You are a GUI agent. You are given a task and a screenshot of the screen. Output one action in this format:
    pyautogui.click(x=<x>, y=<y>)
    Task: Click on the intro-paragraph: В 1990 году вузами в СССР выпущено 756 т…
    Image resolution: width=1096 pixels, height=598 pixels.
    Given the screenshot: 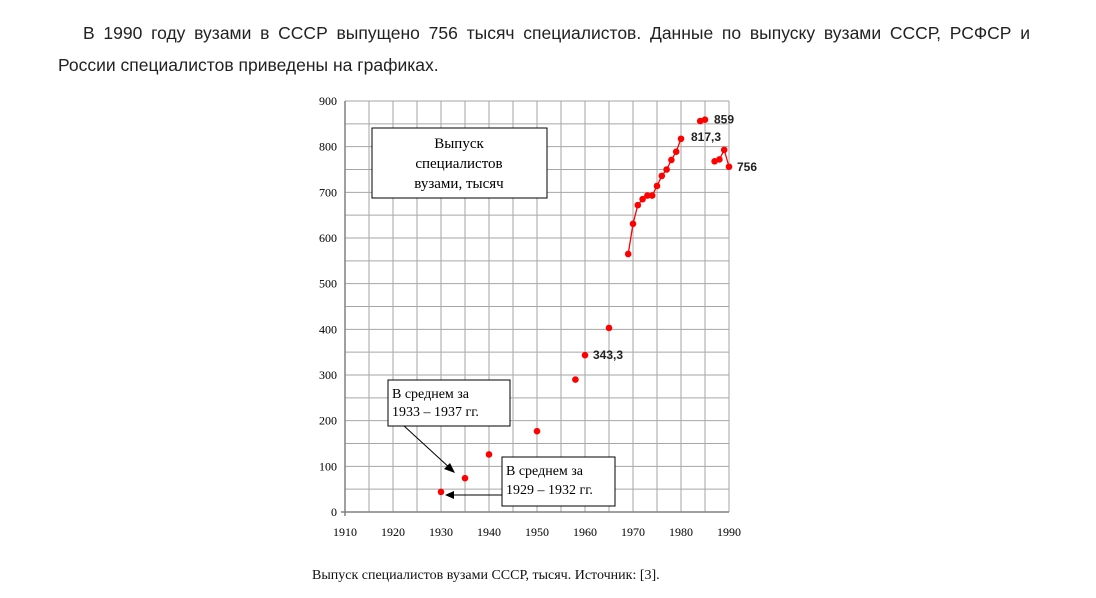 What is the action you would take?
    pyautogui.click(x=544, y=49)
    